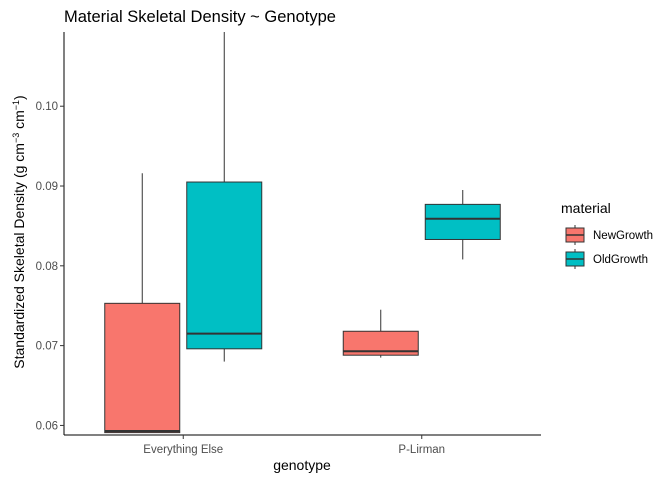  I want to click on y-tick-label: 0.09, so click(47, 187).